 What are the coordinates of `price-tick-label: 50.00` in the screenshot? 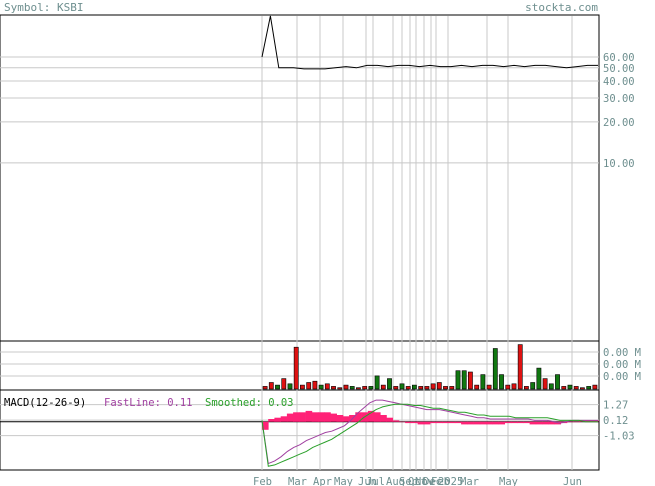 It's located at (619, 69).